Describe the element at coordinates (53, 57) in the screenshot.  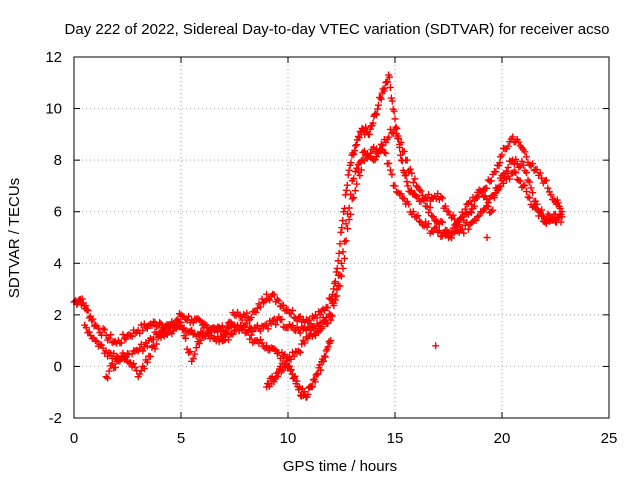
I see `y-tick-label: 12` at that location.